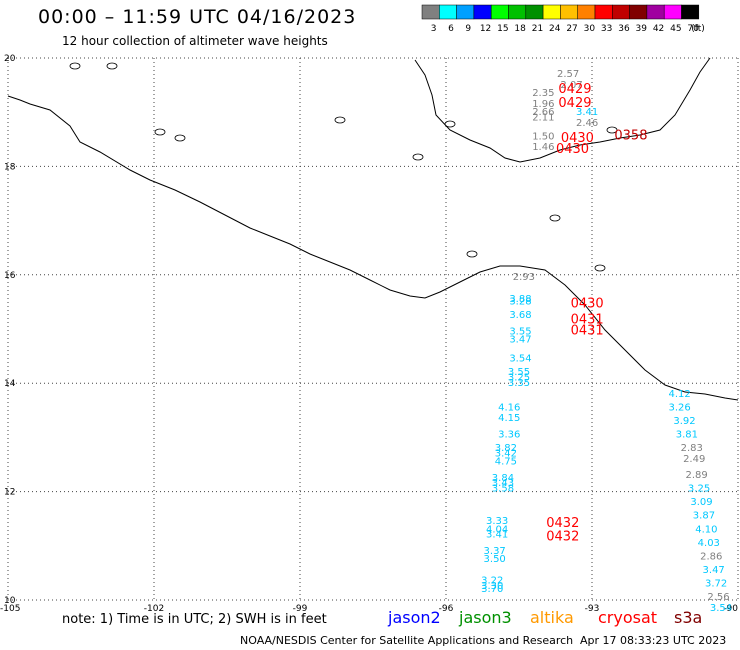 Image resolution: width=740 pixels, height=650 pixels. I want to click on swh-label: 1.46, so click(543, 147).